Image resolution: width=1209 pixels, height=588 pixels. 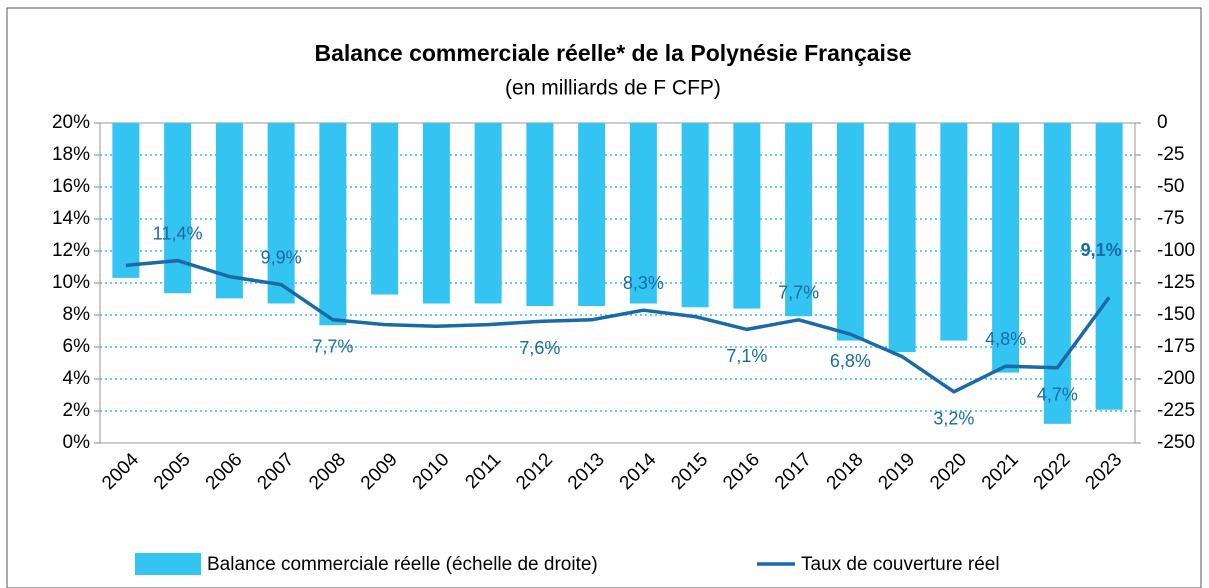 I want to click on y-tick-label: 16%, so click(x=71, y=186).